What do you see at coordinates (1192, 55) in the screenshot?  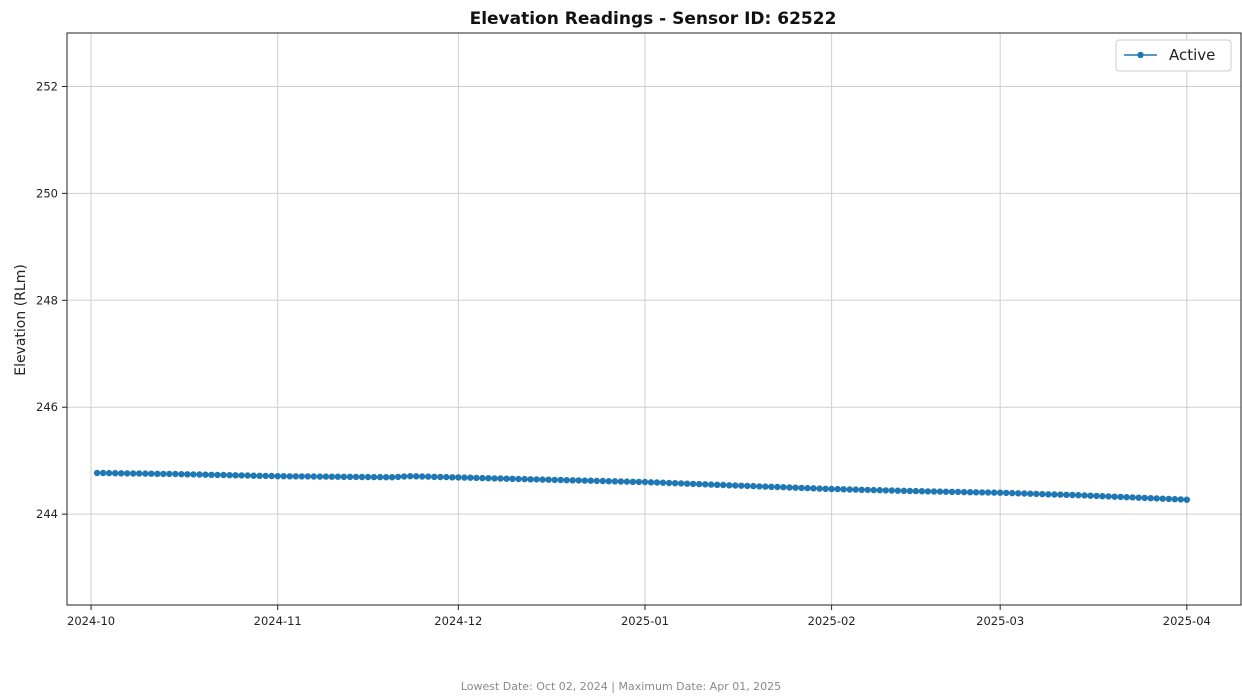 I see `legend-label-active: Active` at bounding box center [1192, 55].